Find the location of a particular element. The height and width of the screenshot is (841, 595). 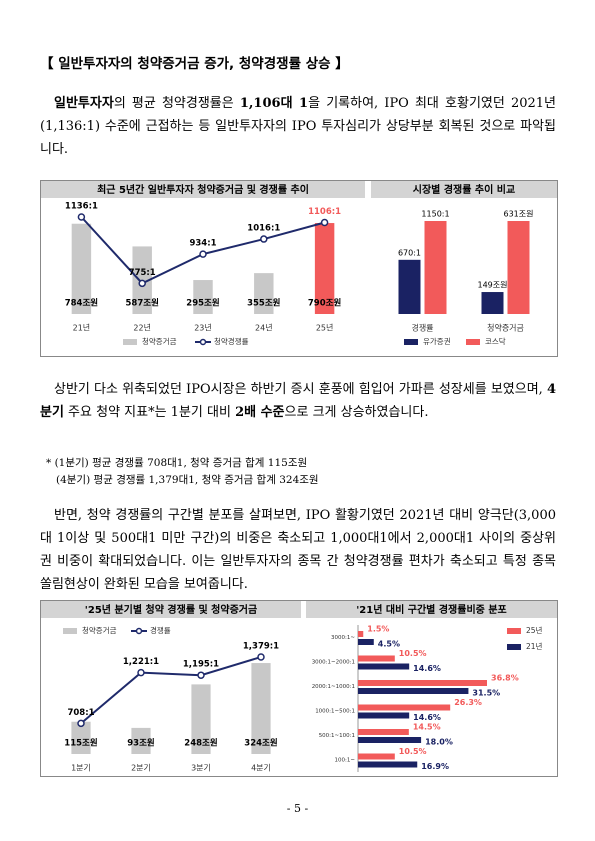

text-run: 일반투자자 is located at coordinates (84, 103).